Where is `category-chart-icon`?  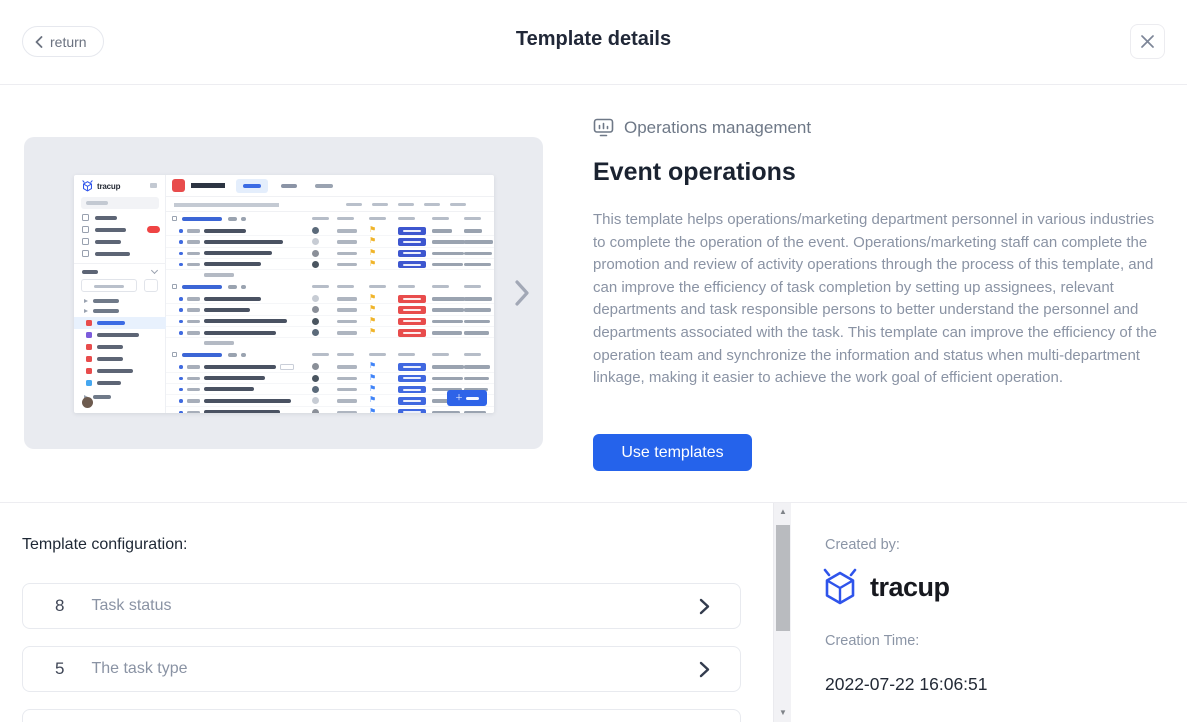
category-chart-icon is located at coordinates (603, 127).